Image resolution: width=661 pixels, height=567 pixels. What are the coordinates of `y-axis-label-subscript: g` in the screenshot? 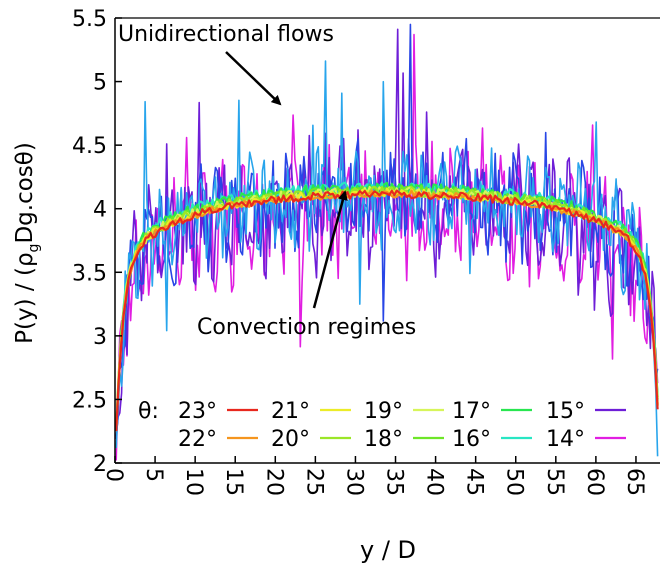 It's located at (34, 248).